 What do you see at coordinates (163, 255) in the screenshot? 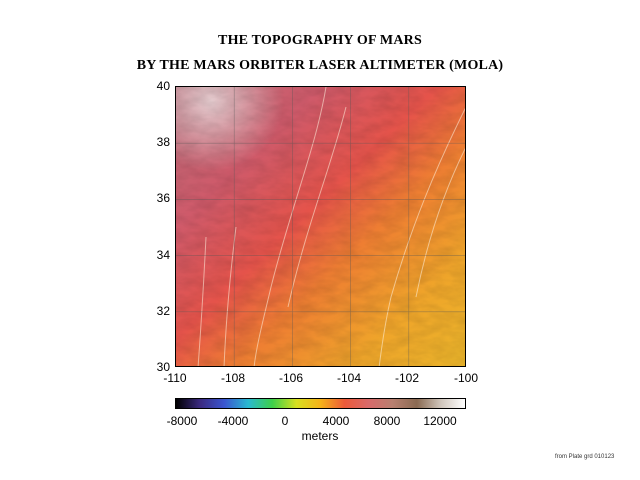
I see `y-tick-label: 34` at bounding box center [163, 255].